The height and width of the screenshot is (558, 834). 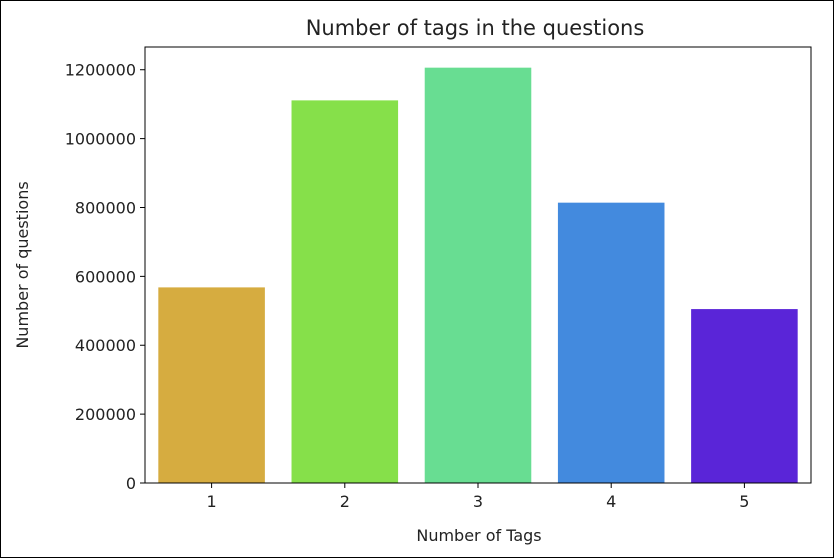 What do you see at coordinates (611, 501) in the screenshot?
I see `x-tick-label: 4` at bounding box center [611, 501].